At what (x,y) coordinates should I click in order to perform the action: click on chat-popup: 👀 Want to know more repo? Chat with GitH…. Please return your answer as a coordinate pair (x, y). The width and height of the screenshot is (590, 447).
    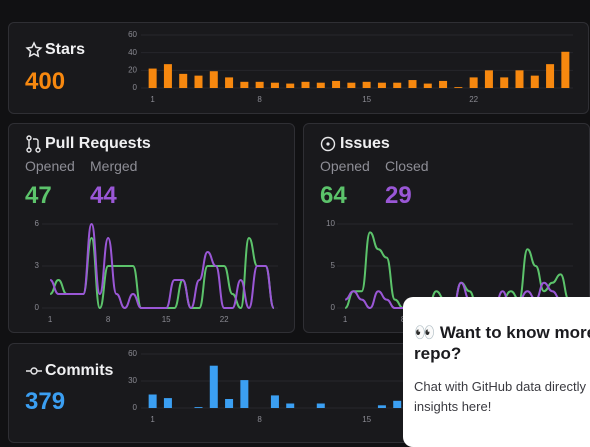
    Looking at the image, I should click on (496, 372).